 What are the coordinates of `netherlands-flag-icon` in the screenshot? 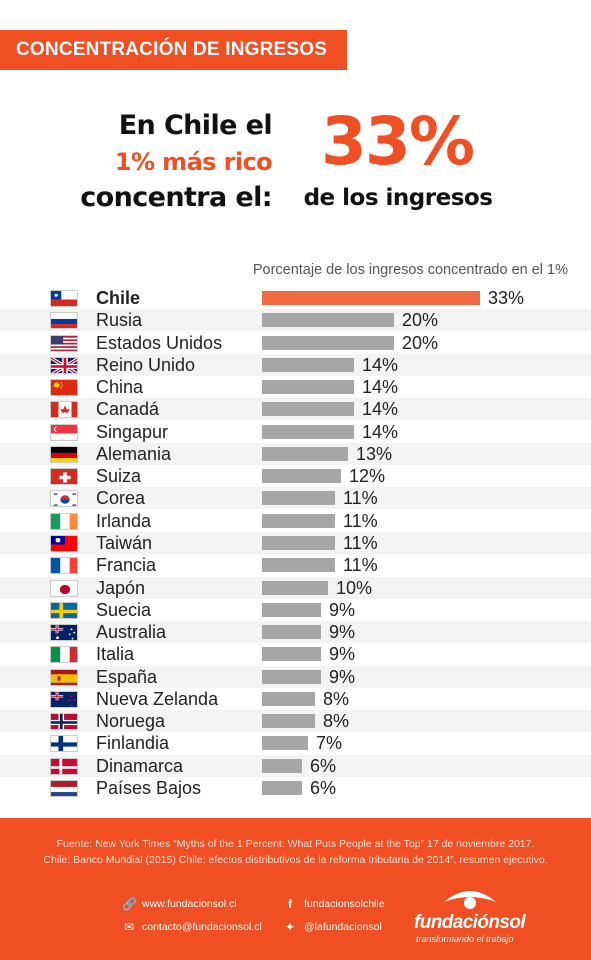 It's located at (64, 788).